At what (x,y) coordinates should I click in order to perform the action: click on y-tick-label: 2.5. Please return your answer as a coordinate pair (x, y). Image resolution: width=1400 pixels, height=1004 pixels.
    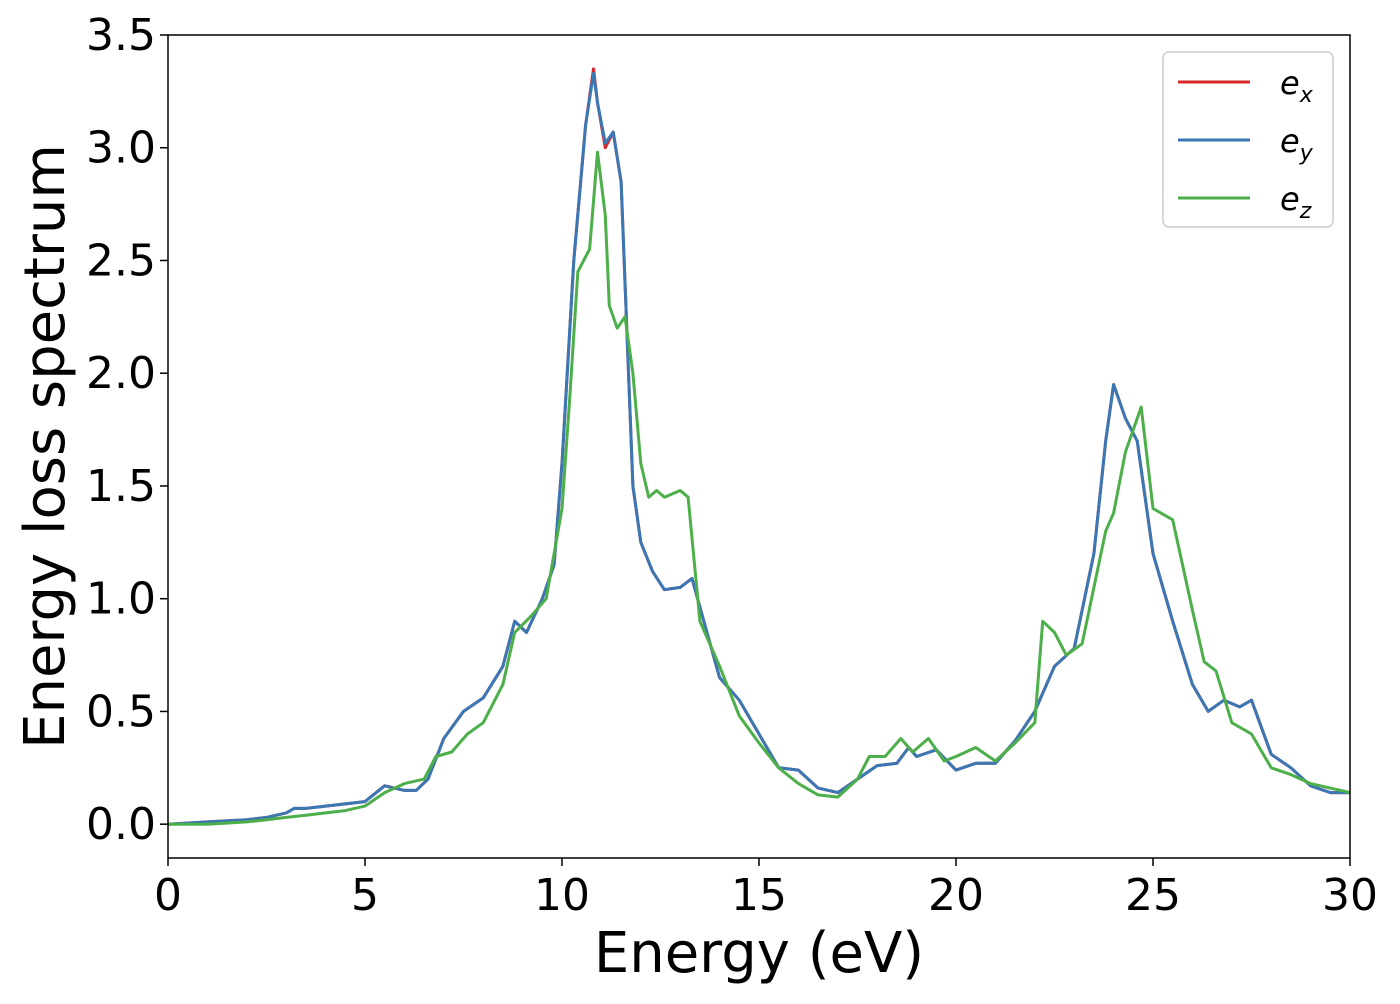
    Looking at the image, I should click on (121, 260).